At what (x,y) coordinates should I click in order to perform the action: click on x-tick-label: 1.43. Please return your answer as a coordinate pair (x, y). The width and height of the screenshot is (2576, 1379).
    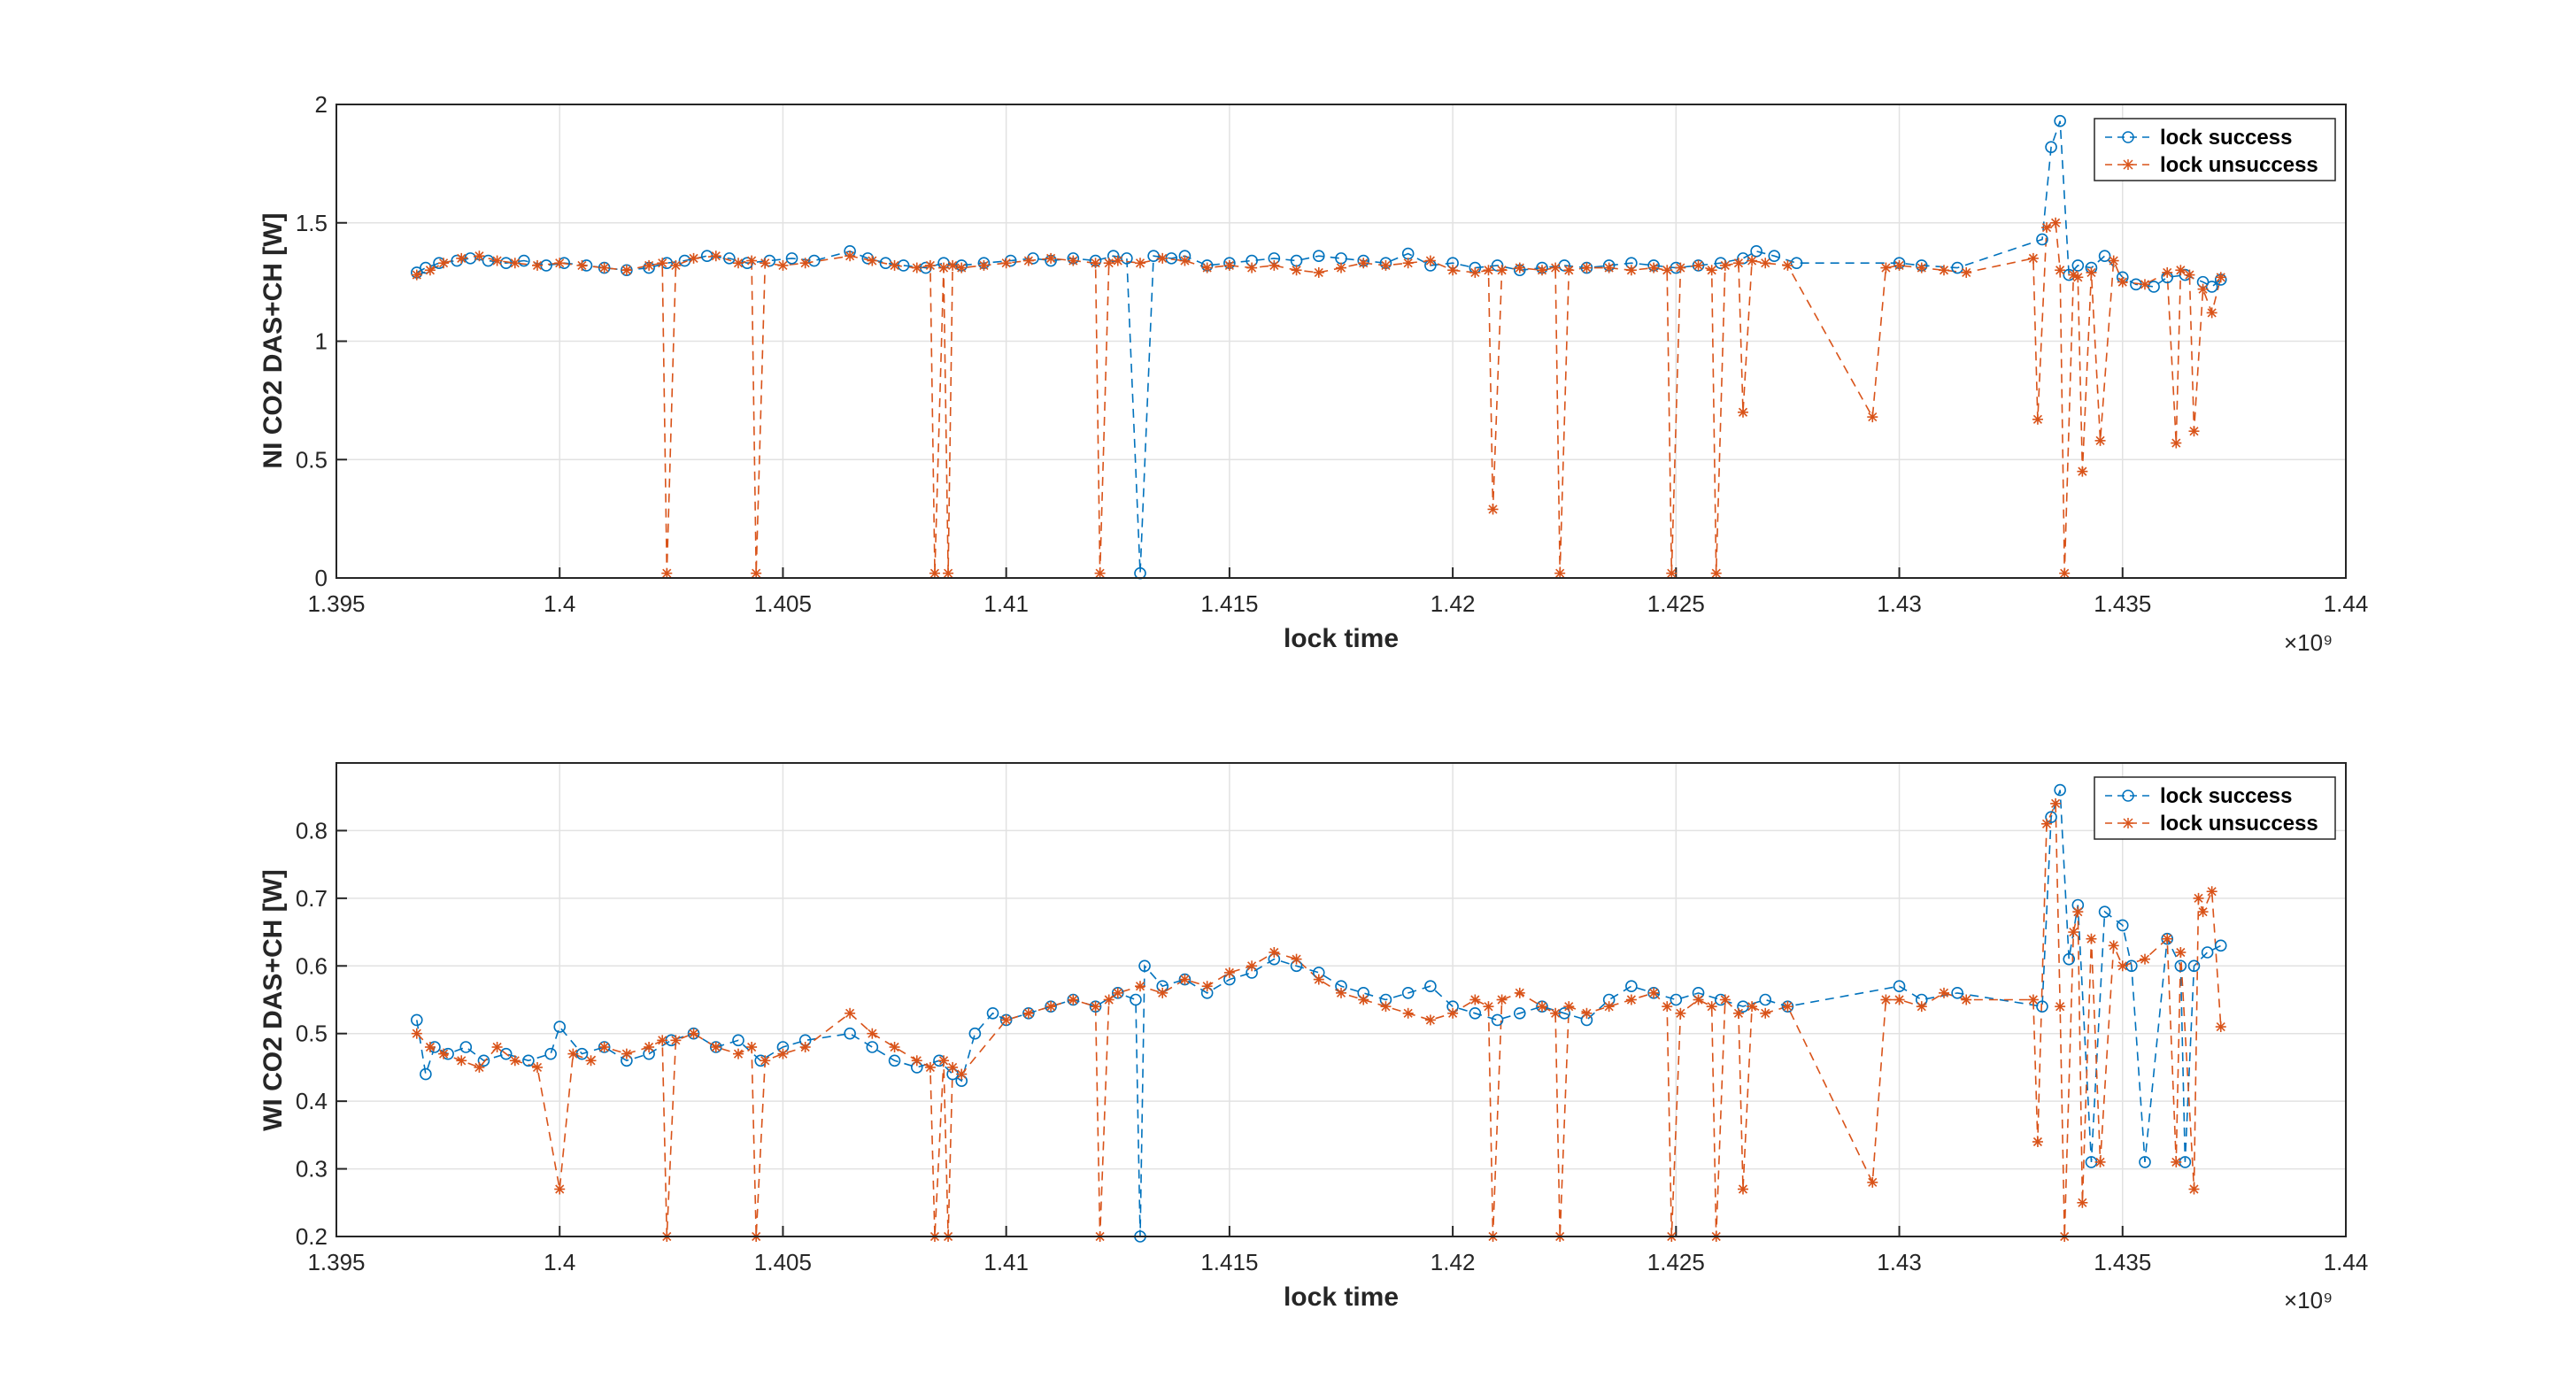
    Looking at the image, I should click on (1899, 1262).